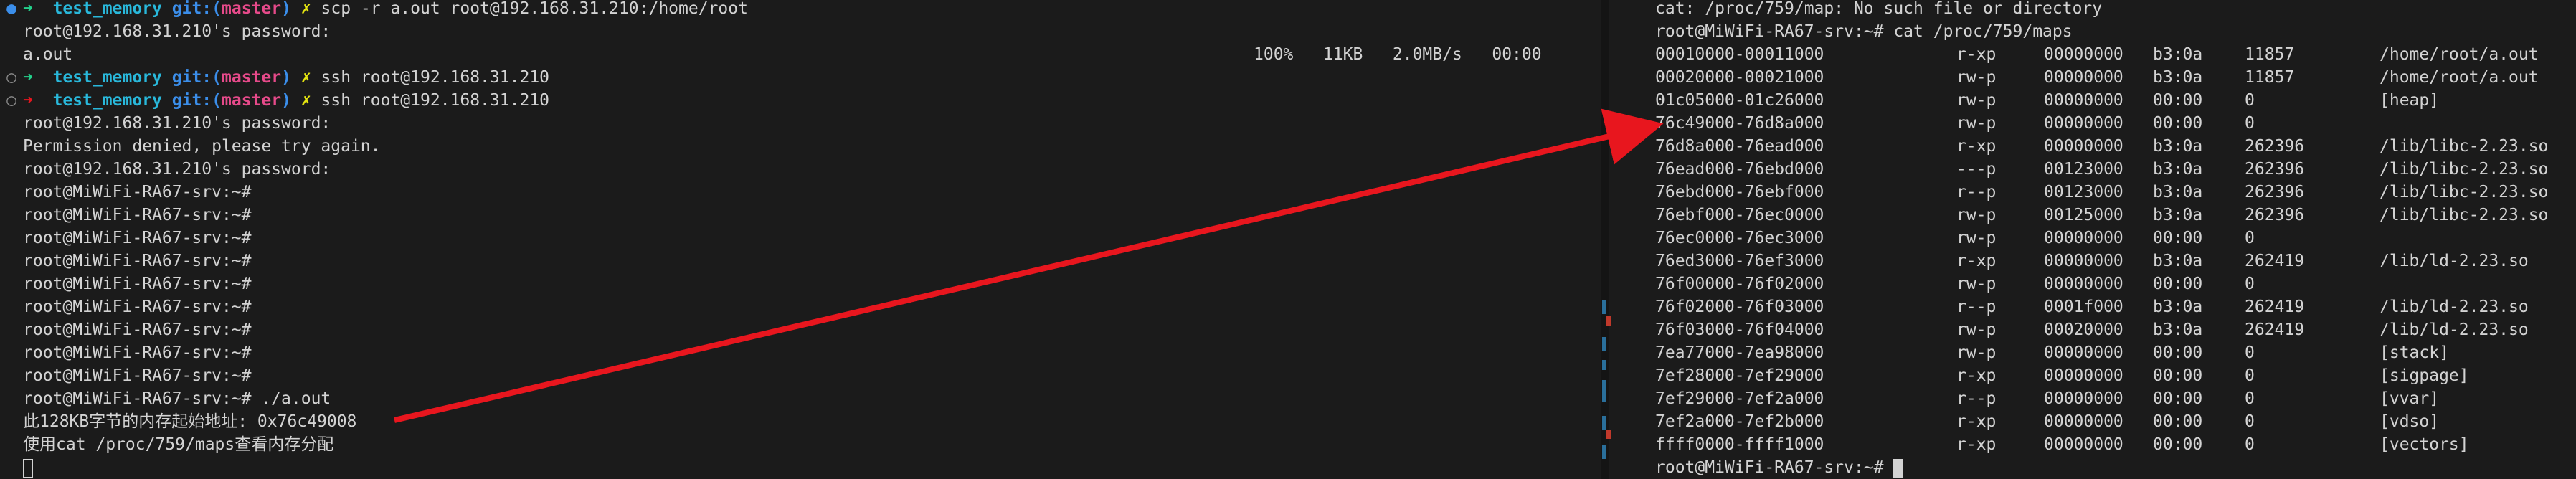 This screenshot has height=479, width=2576. What do you see at coordinates (2270, 77) in the screenshot?
I see `map-inode: 11857` at bounding box center [2270, 77].